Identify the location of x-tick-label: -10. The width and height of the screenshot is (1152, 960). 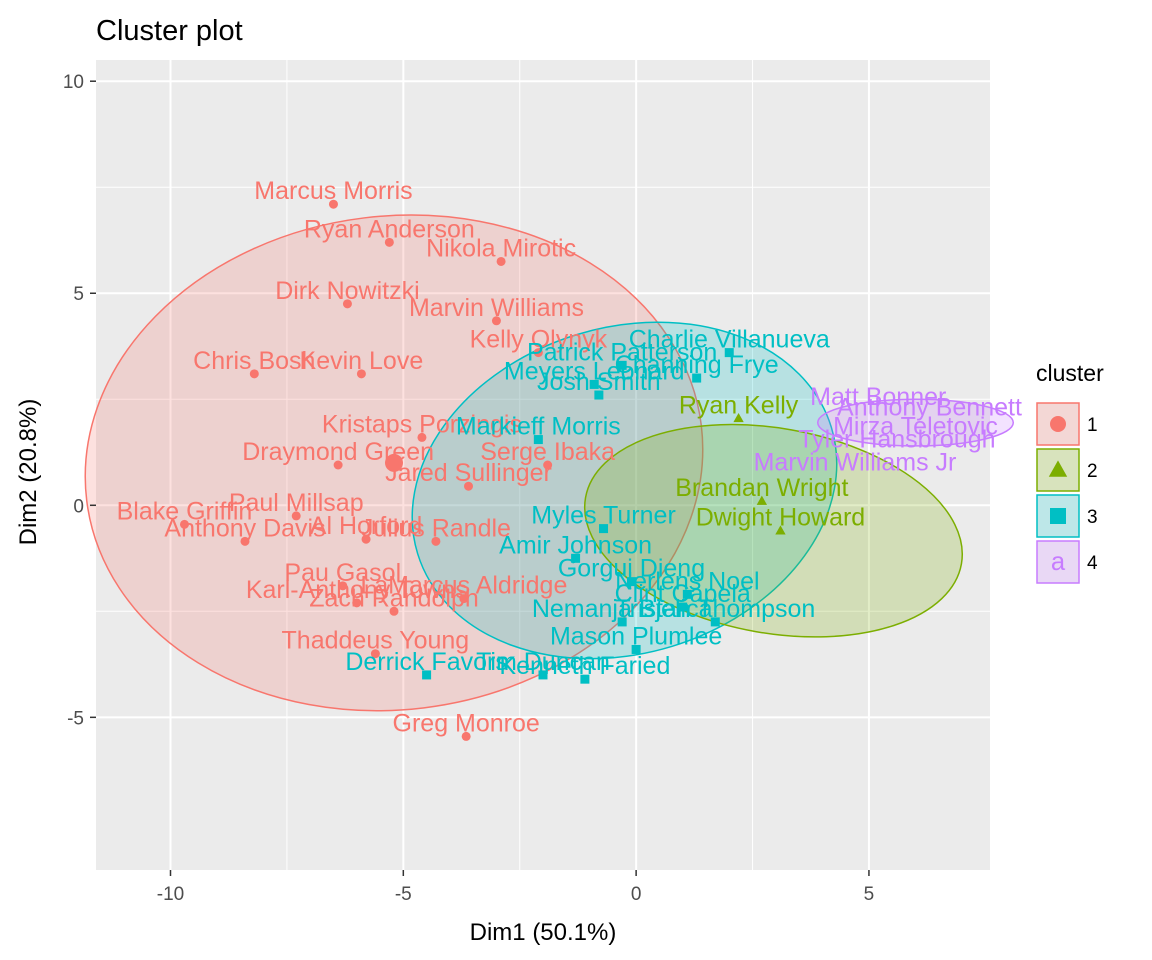
(170, 894).